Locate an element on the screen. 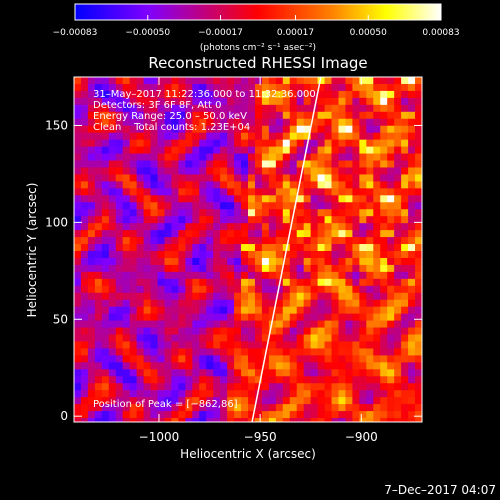 This screenshot has width=500, height=500. colorbar-units: (photons cm⁻² s⁻¹ asec⁻²) is located at coordinates (258, 48).